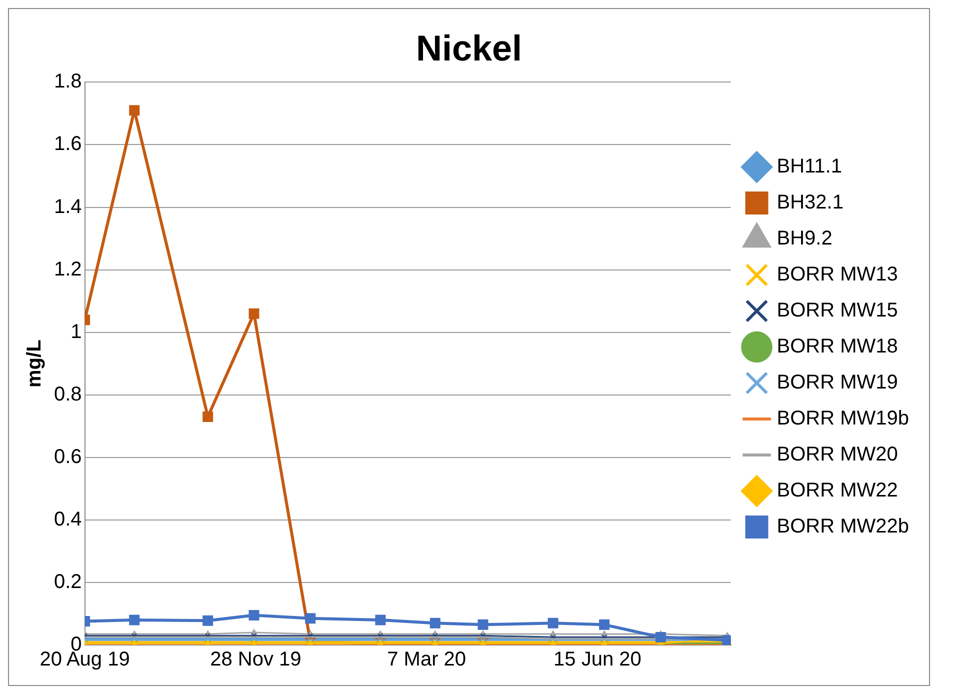 This screenshot has width=959, height=694. What do you see at coordinates (469, 48) in the screenshot?
I see `chart-title: Nickel` at bounding box center [469, 48].